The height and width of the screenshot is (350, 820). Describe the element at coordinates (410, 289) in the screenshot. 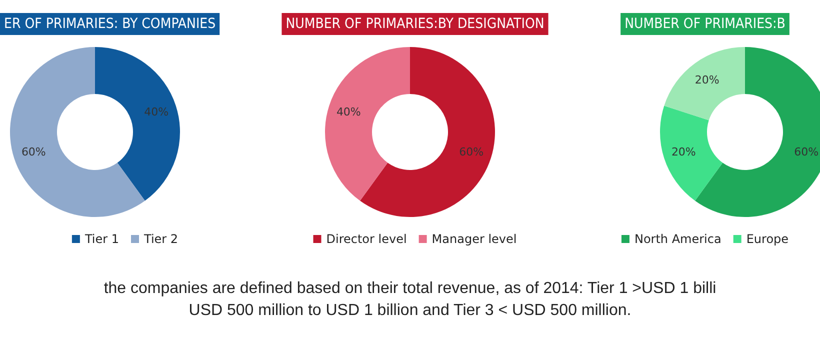

I see `text: the companies are defined based on their total revenue, as of 2014: Tier 1 >USD 1 billi` at that location.